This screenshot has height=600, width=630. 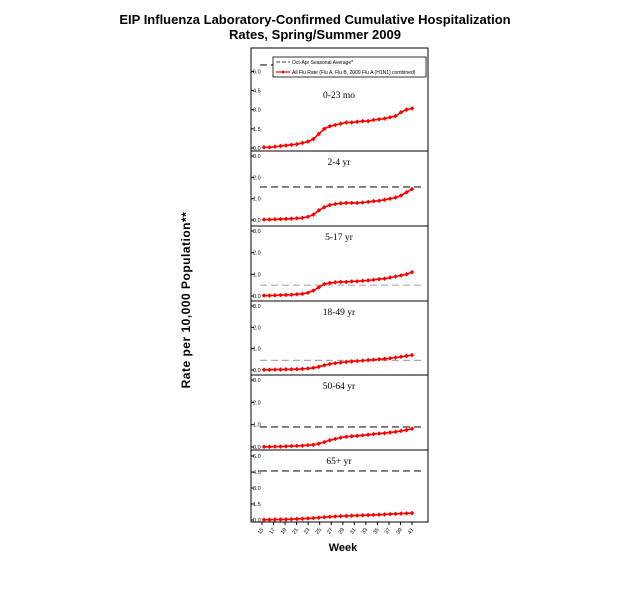 I want to click on panel-2: 0.0 1.0 2.0 3.0 5-17 yr, so click(x=339, y=263).